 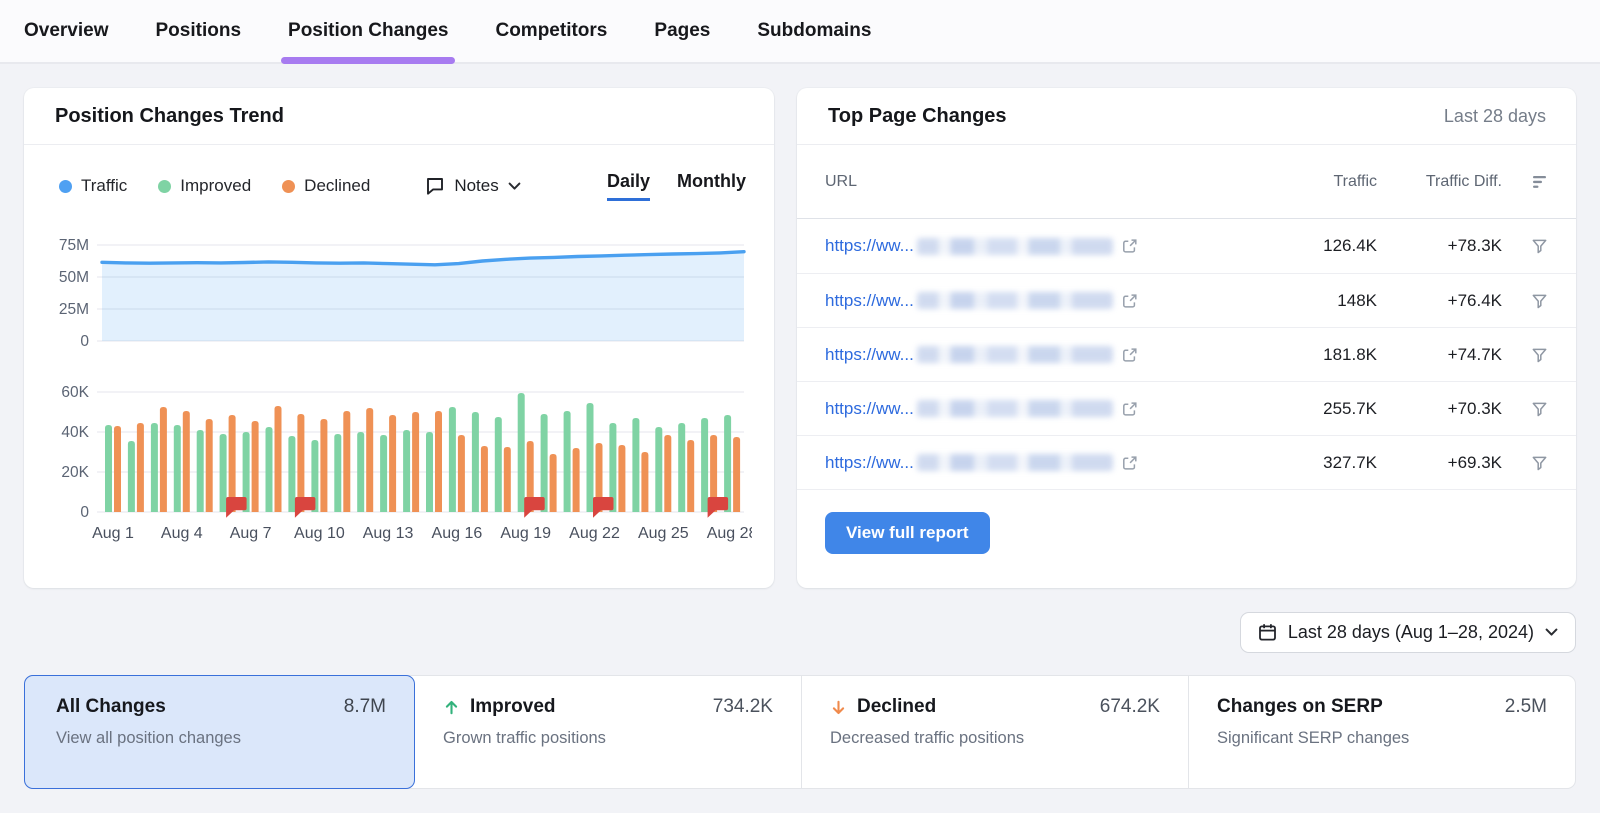 I want to click on traffic-dot-icon, so click(x=65, y=186).